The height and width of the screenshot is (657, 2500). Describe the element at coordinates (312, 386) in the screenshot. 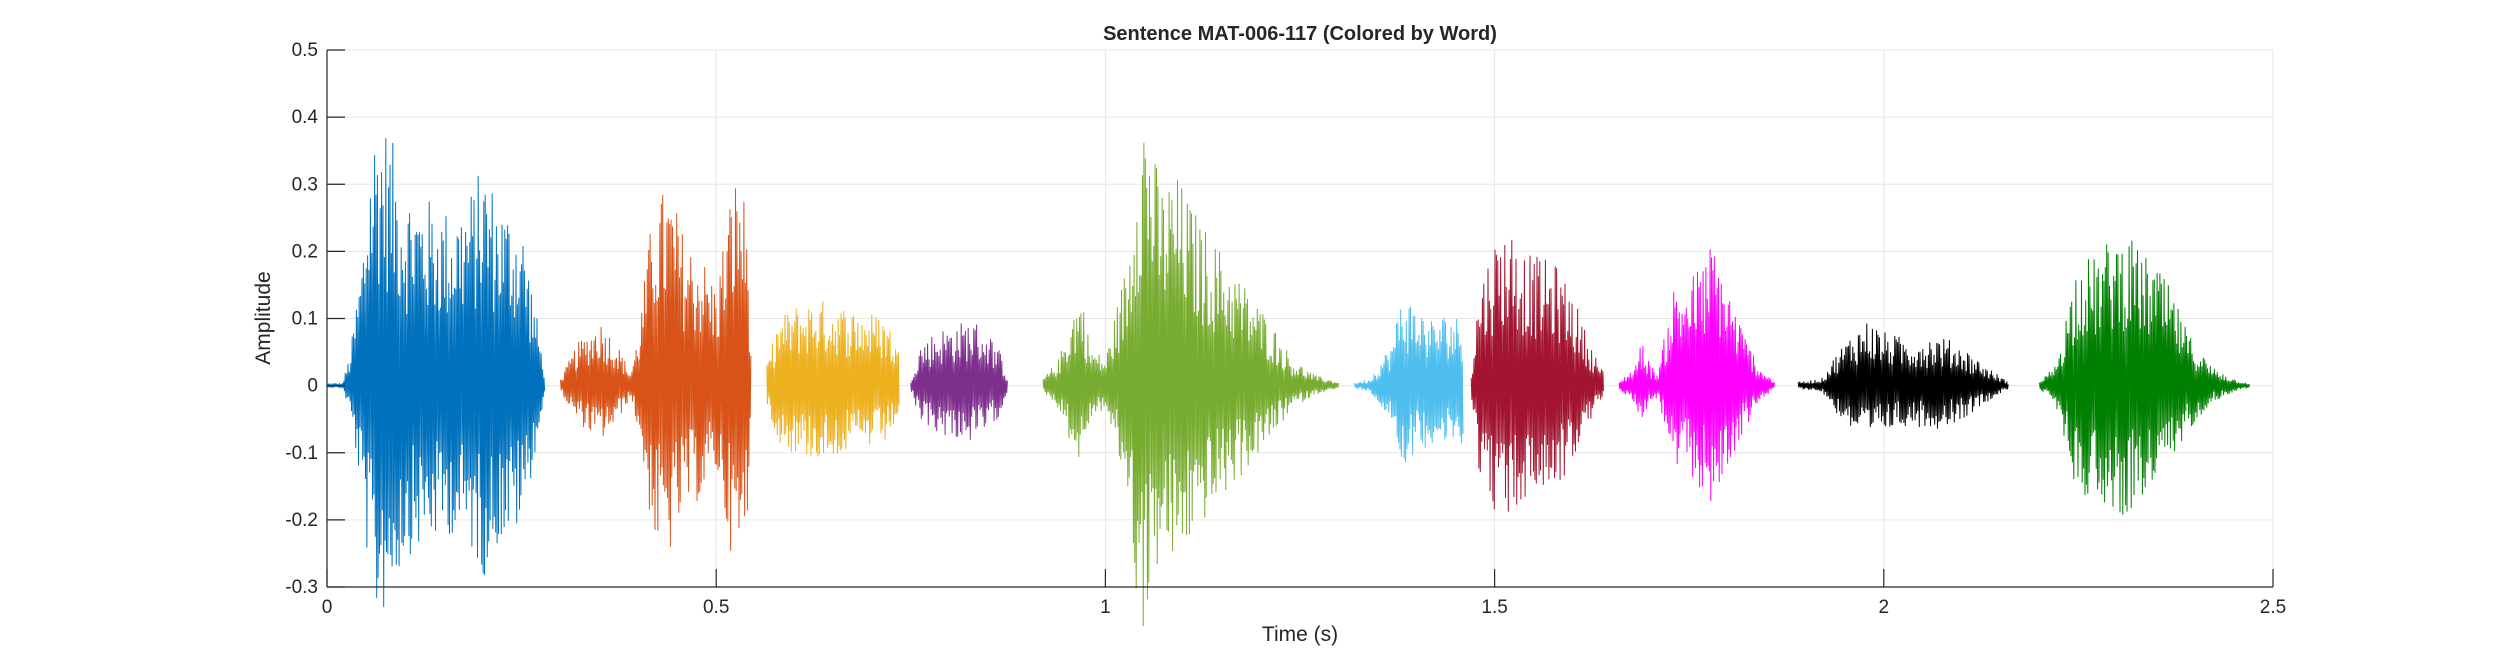

I see `y-tick-label: 0` at that location.